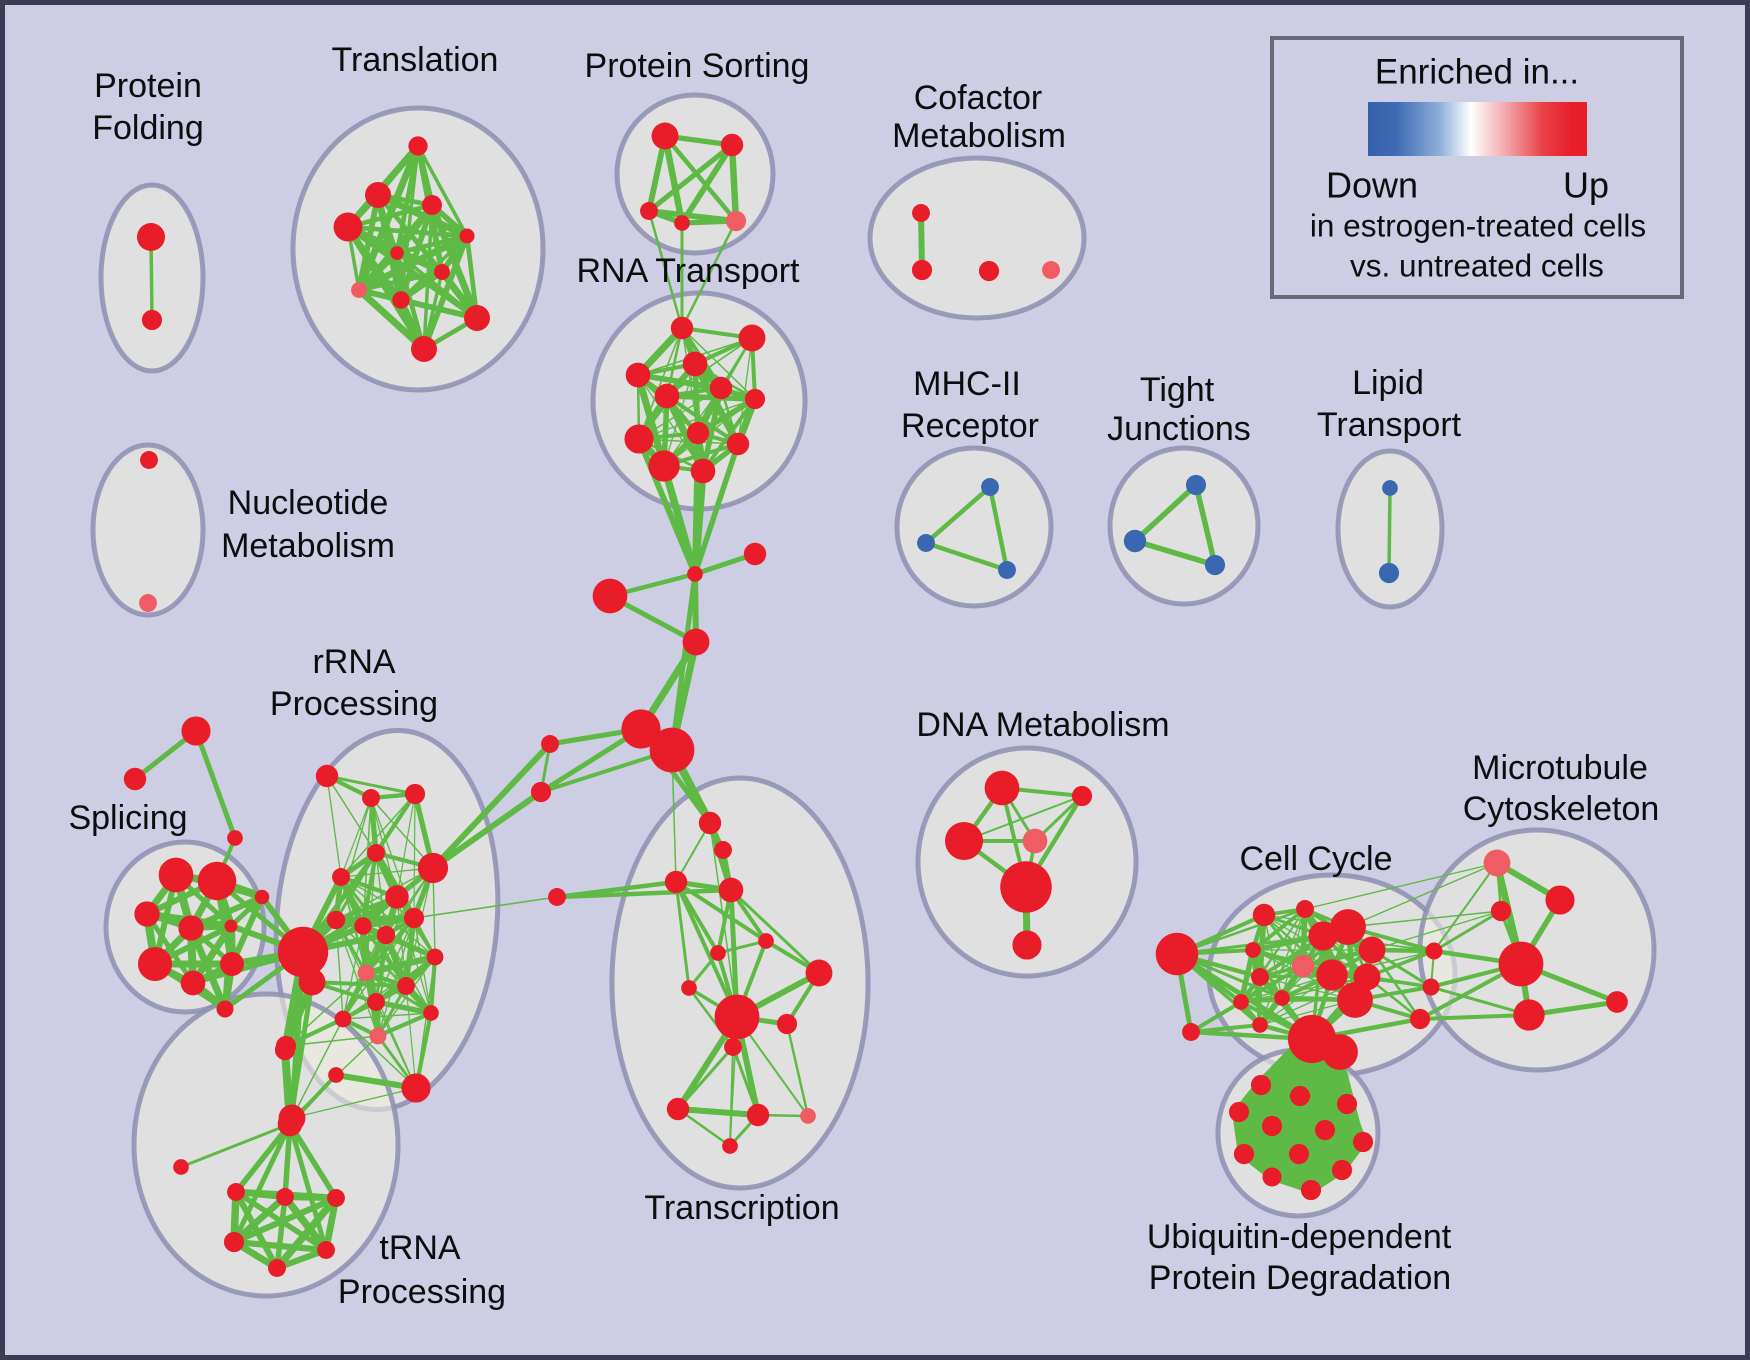 The width and height of the screenshot is (1750, 1360). What do you see at coordinates (1389, 425) in the screenshot?
I see `svg-text: Transport` at bounding box center [1389, 425].